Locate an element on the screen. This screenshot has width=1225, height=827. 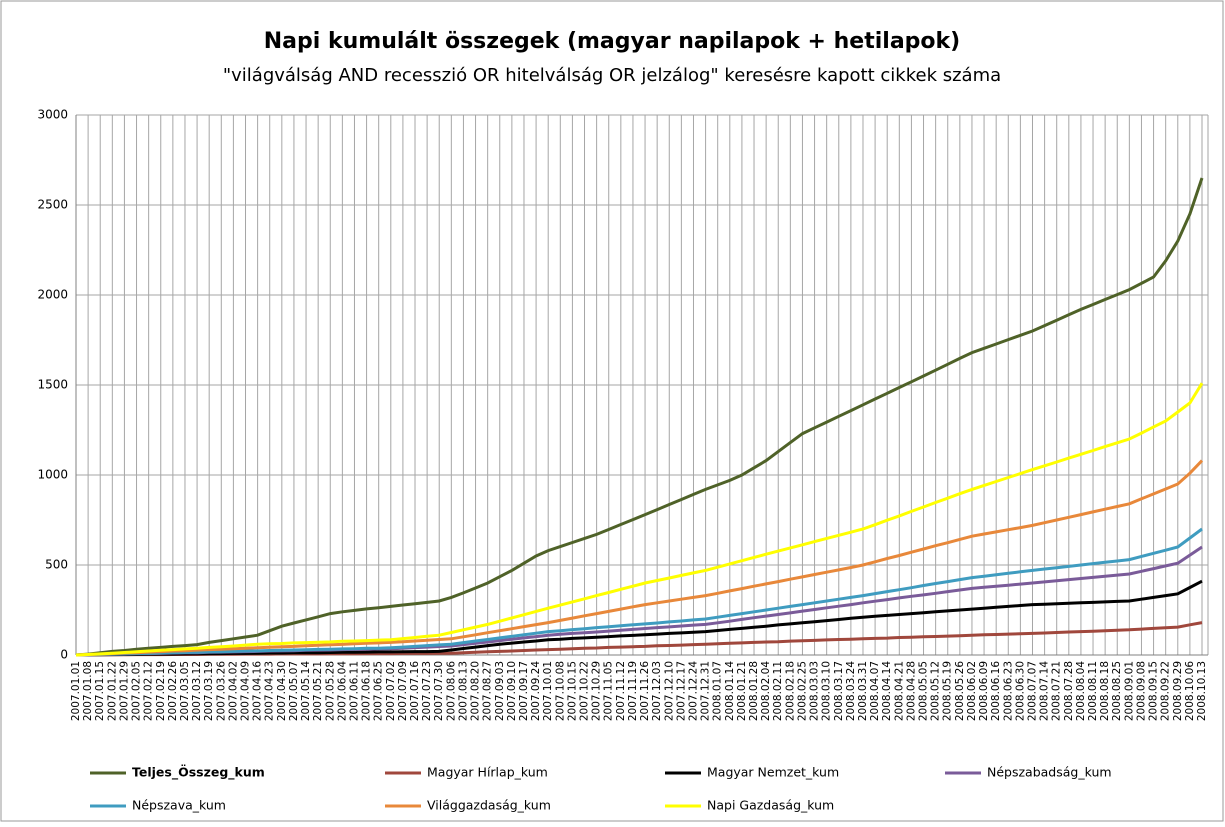
x-tick-label: 2007.08.20 is located at coordinates (476, 691).